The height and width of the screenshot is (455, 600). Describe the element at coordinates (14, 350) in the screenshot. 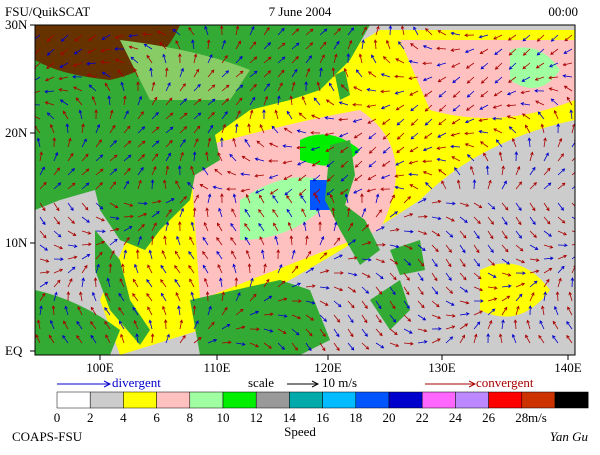

I see `lat-label: EQ` at that location.